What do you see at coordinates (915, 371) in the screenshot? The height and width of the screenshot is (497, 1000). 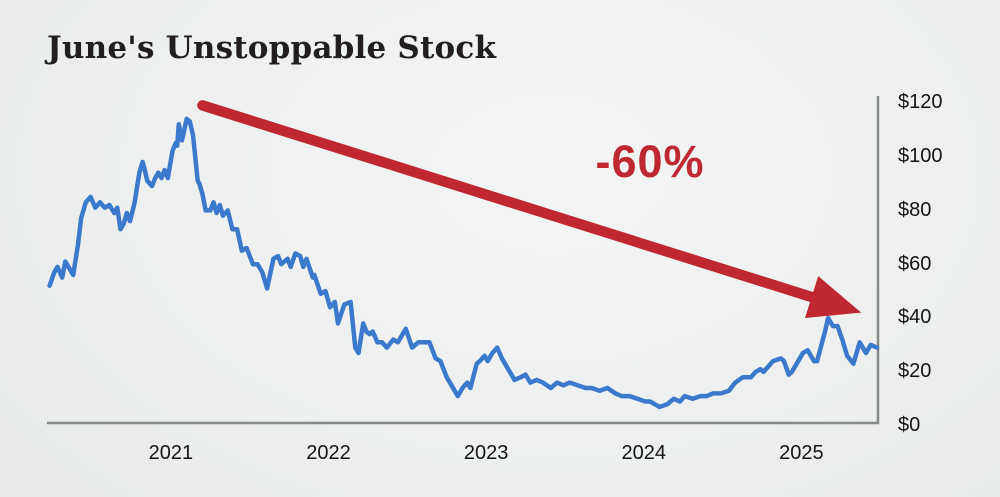 I see `y-axis-tick-label: $20` at bounding box center [915, 371].